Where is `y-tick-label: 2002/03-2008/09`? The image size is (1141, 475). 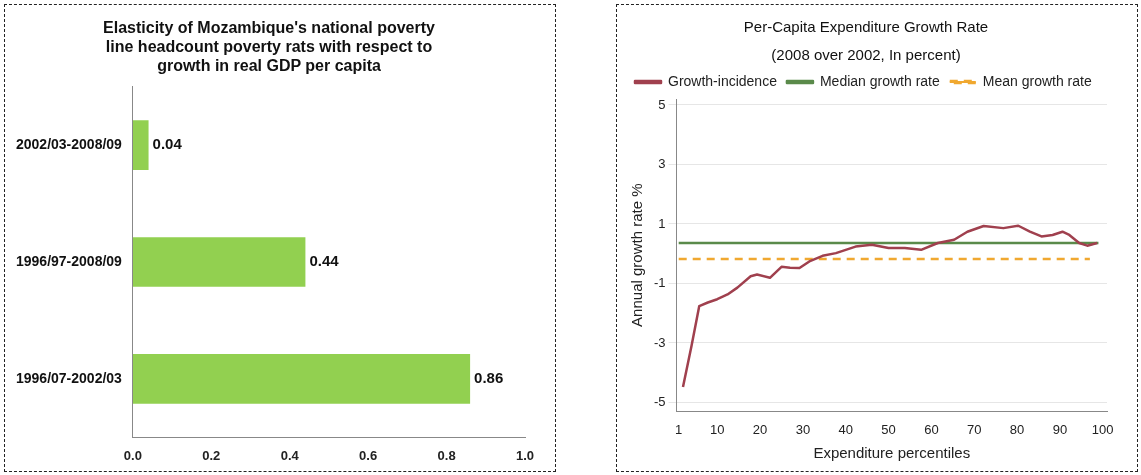
y-tick-label: 2002/03-2008/09 is located at coordinates (69, 143).